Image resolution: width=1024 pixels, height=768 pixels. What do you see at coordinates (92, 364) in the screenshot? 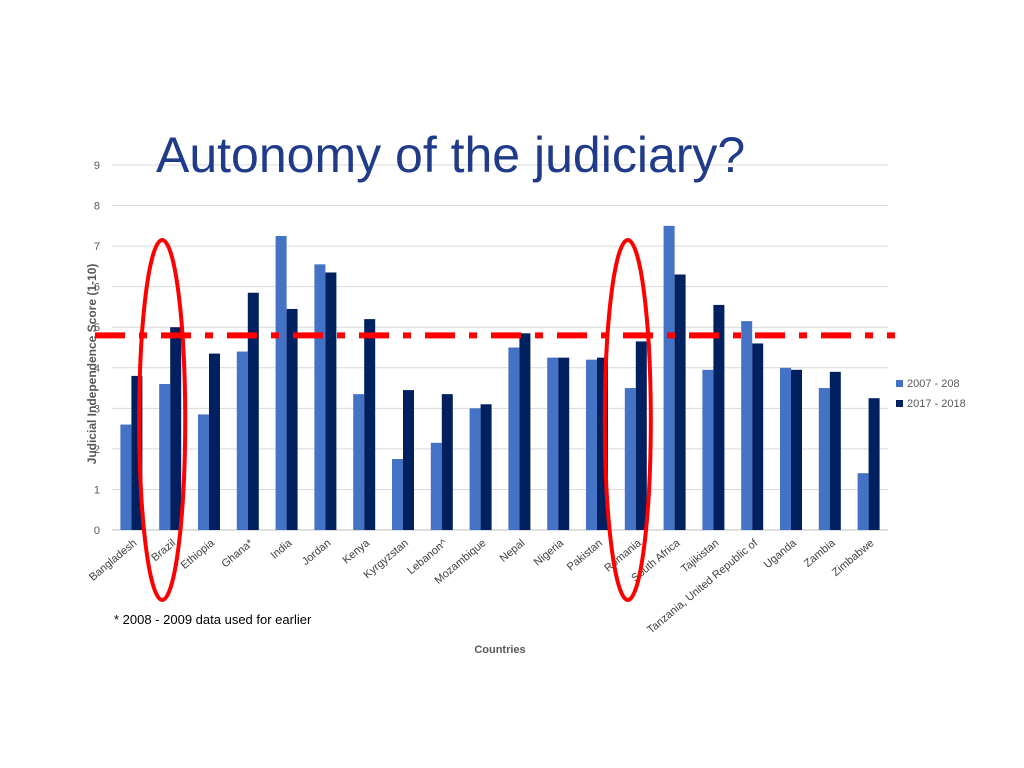
I see `y-axis-label: Judicial Independence Score (1-10)` at bounding box center [92, 364].